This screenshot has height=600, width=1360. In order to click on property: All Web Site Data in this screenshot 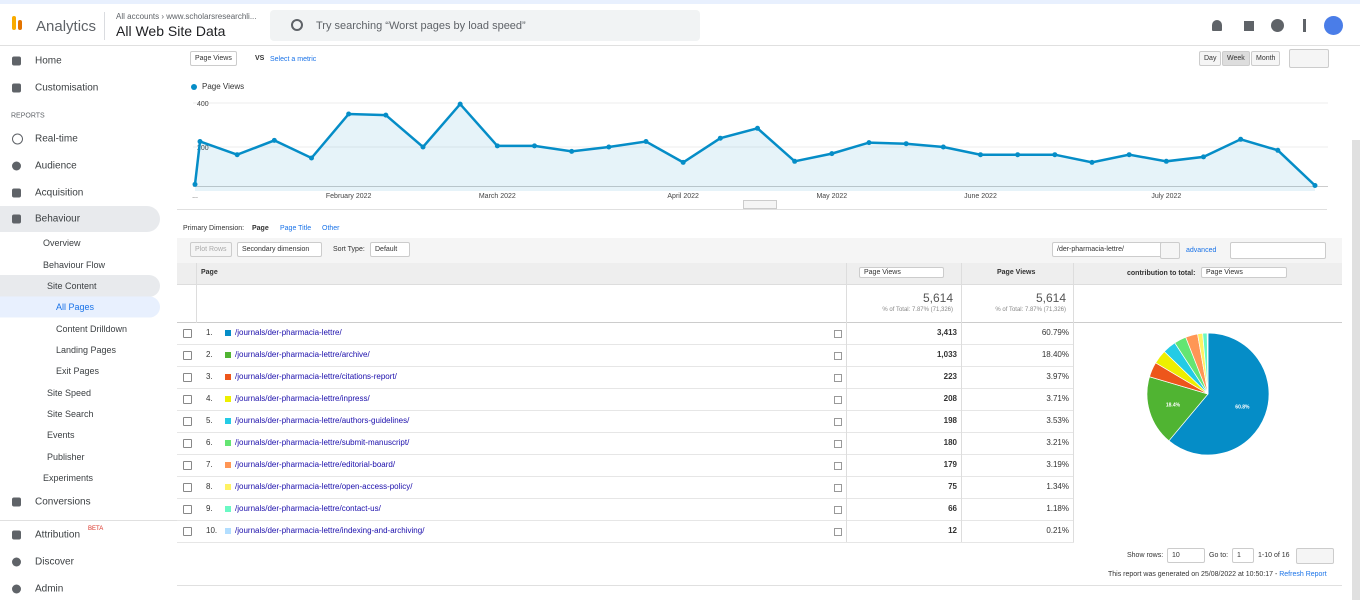, I will do `click(171, 31)`.